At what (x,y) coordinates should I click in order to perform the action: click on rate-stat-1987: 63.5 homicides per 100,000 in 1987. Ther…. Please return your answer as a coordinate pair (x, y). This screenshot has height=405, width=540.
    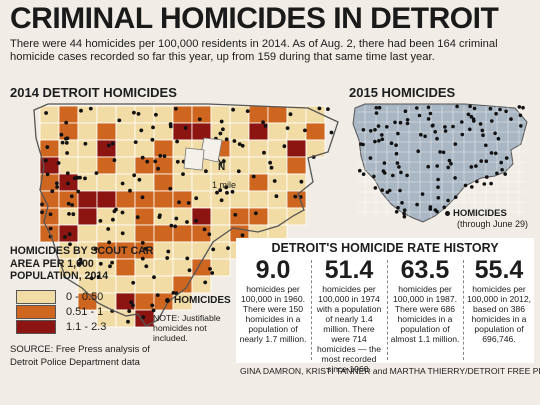
    Looking at the image, I should click on (425, 300).